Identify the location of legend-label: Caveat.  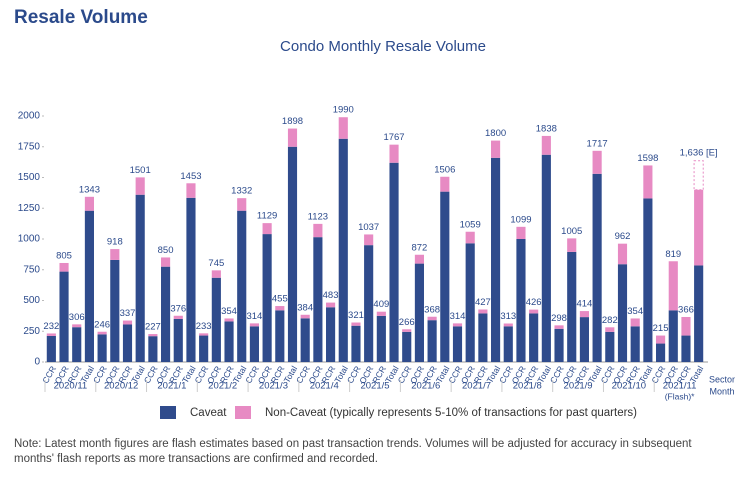
(208, 413).